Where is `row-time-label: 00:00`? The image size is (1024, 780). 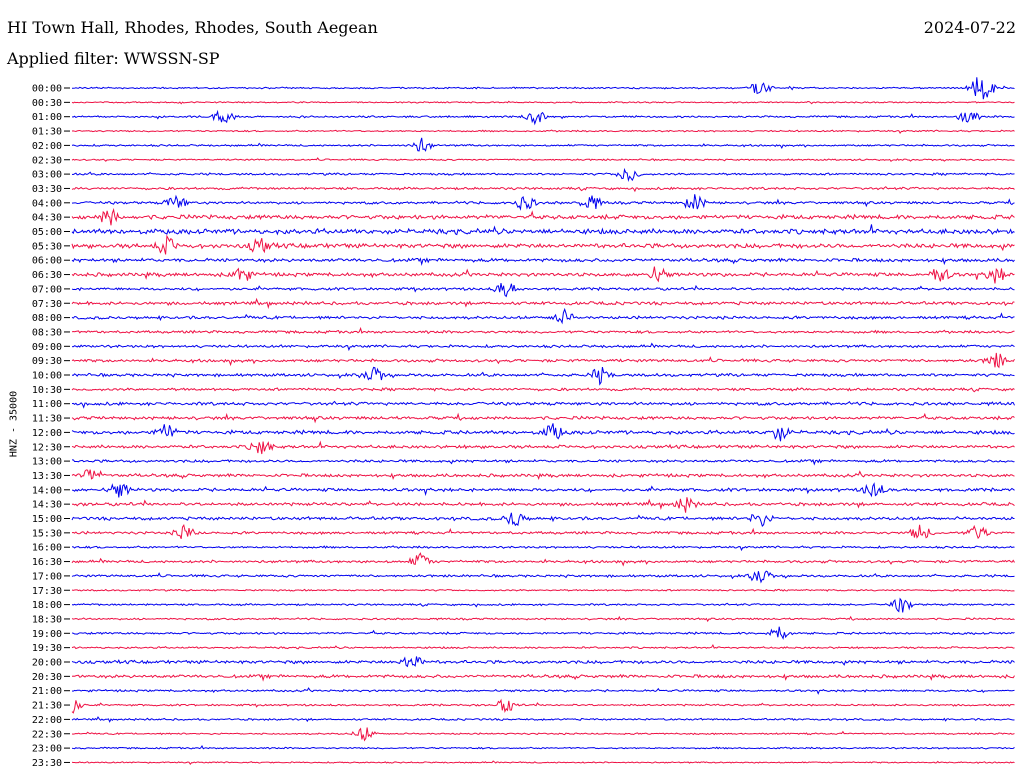 row-time-label: 00:00 is located at coordinates (47, 89).